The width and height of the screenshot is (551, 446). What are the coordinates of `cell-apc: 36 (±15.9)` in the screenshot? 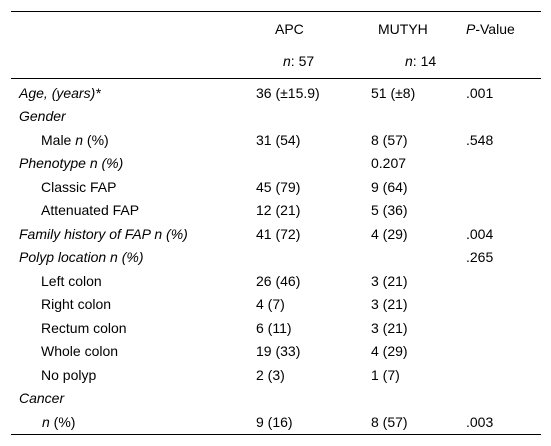 It's located at (288, 92).